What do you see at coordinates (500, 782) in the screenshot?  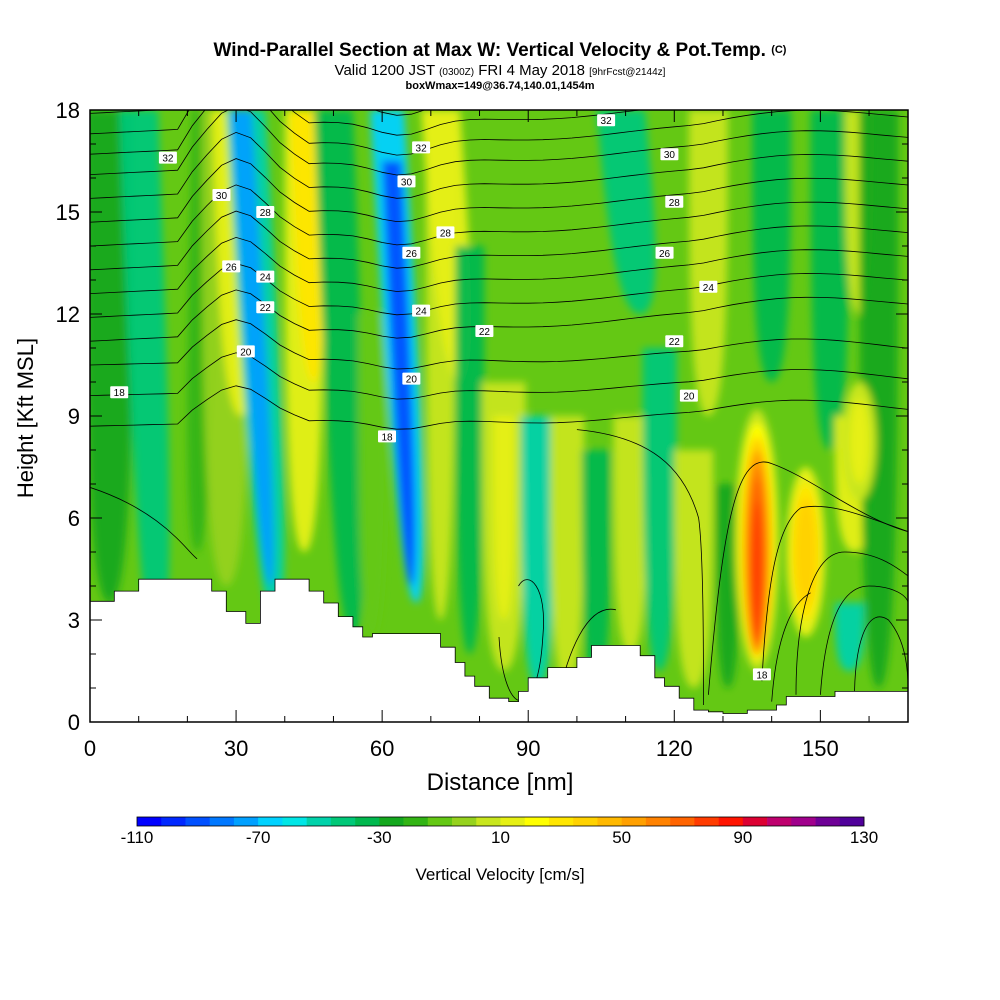 I see `x-axis-label: Distance [nm]` at bounding box center [500, 782].